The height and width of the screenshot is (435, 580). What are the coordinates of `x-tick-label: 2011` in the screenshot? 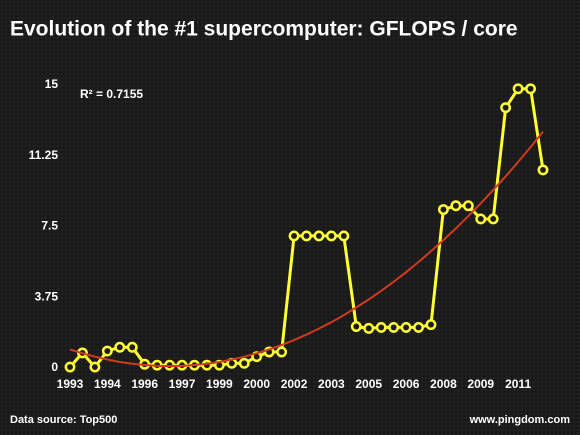 It's located at (518, 384).